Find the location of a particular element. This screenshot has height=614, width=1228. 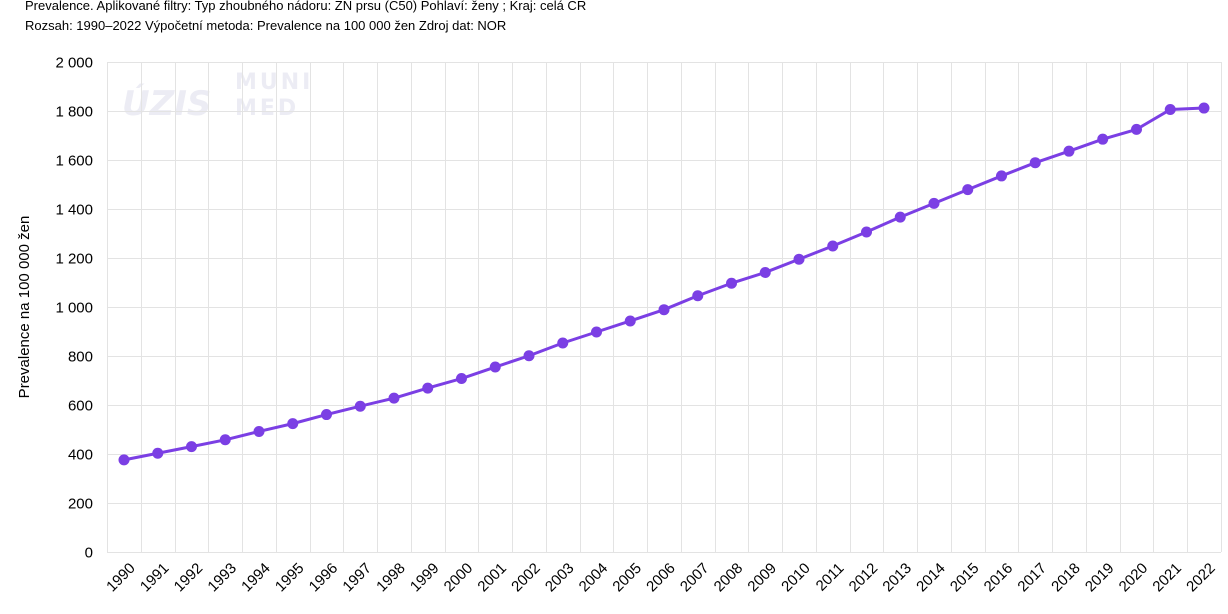

watermark-logos: ÚZIS MUNI MED is located at coordinates (217, 97).